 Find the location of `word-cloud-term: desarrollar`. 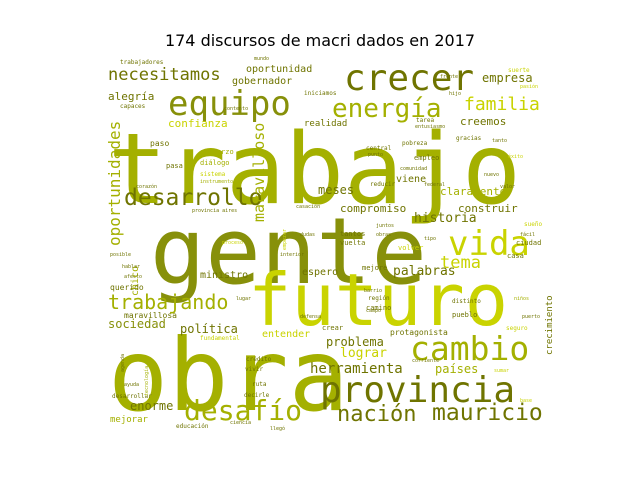

word-cloud-term: desarrollar is located at coordinates (132, 396).